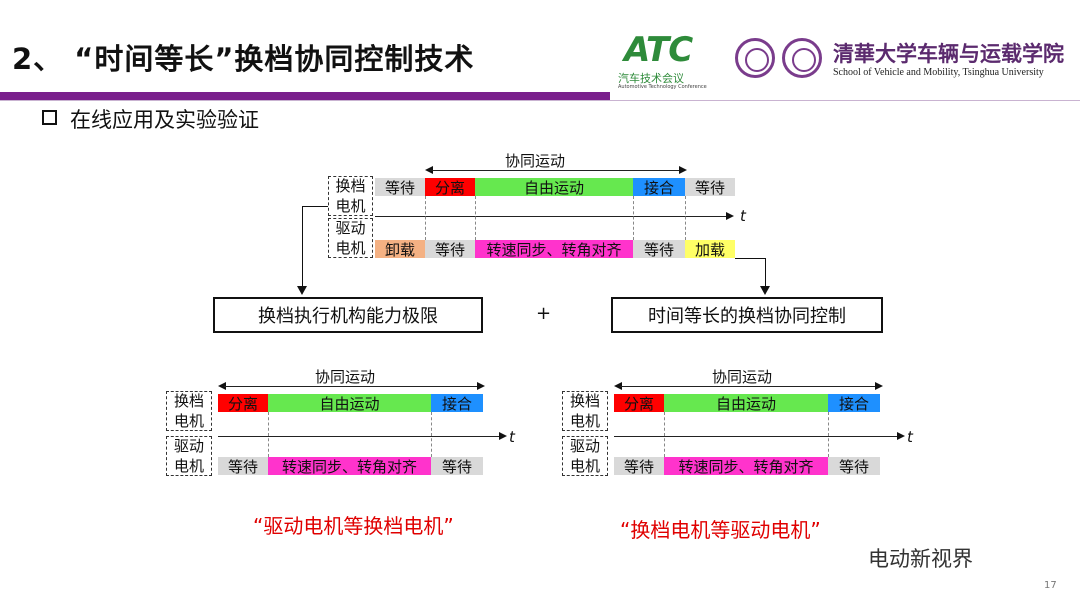 The height and width of the screenshot is (608, 1080). I want to click on page-number: 17, so click(1050, 585).